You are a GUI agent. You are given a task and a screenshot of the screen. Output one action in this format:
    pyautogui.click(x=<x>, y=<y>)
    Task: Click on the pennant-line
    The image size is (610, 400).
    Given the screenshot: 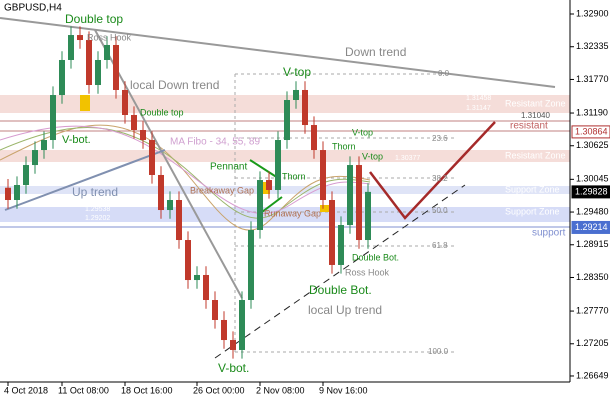 What is the action you would take?
    pyautogui.click(x=264, y=169)
    